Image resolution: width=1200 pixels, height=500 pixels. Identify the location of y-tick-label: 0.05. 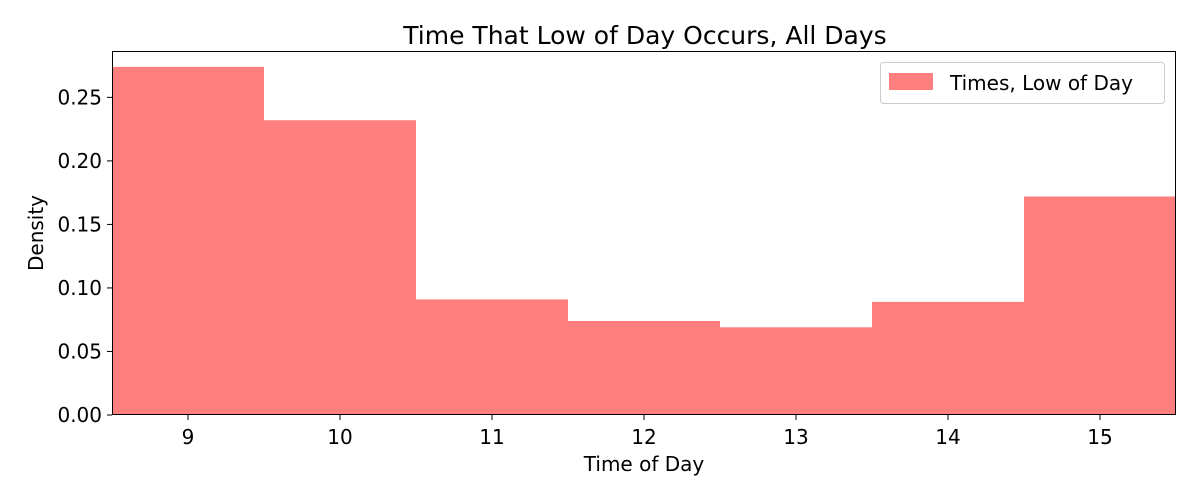
(79, 351).